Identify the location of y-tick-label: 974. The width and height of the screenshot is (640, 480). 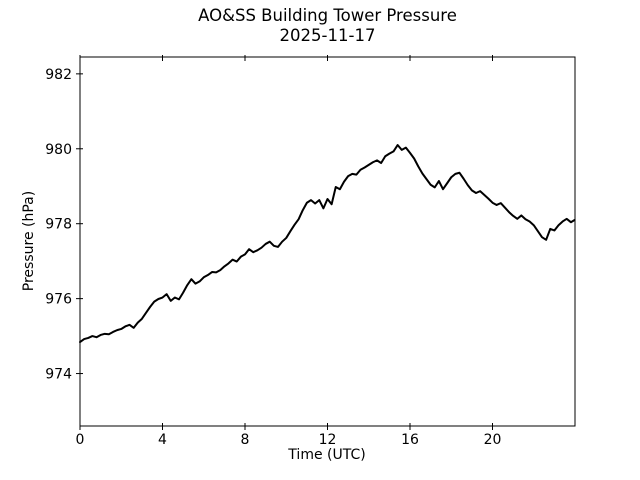
(58, 375).